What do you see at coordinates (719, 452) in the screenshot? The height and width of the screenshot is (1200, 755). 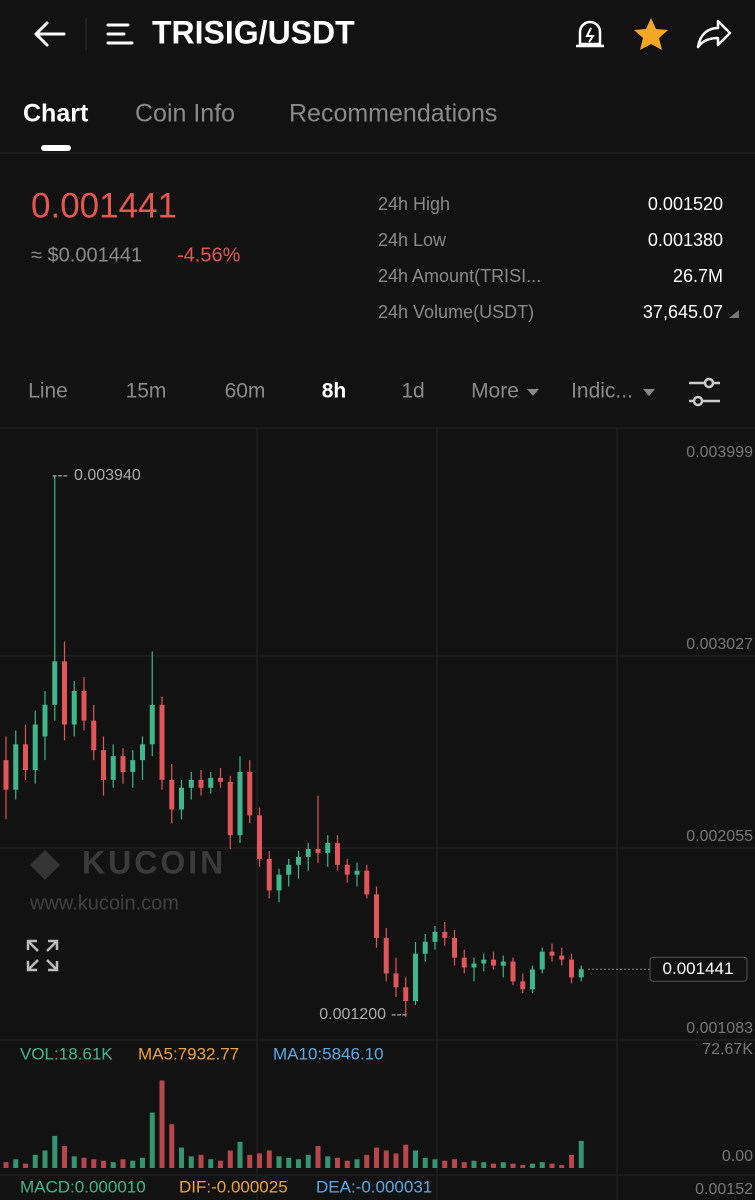 I see `price-axis-label: 0.003999` at bounding box center [719, 452].